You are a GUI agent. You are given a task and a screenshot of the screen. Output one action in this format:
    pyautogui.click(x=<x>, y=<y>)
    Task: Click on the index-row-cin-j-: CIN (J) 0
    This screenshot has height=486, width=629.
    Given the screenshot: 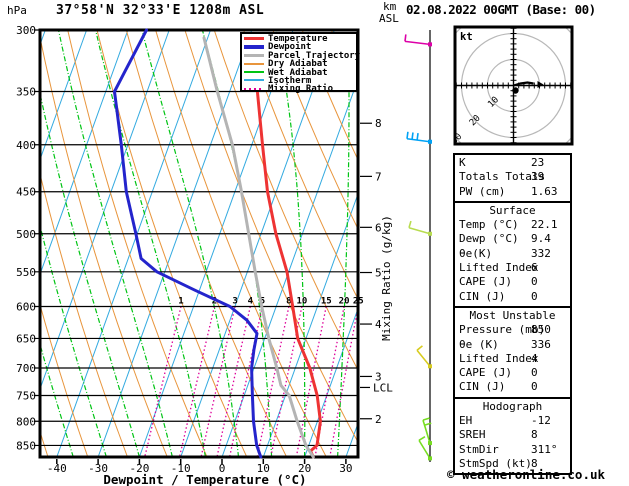 What is the action you would take?
    pyautogui.click(x=512, y=387)
    